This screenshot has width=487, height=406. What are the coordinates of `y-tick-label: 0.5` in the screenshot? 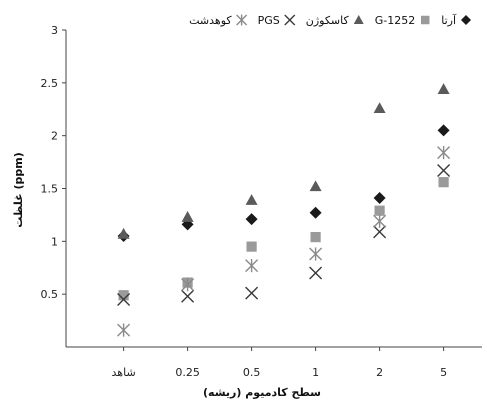 It's located at (50, 294).